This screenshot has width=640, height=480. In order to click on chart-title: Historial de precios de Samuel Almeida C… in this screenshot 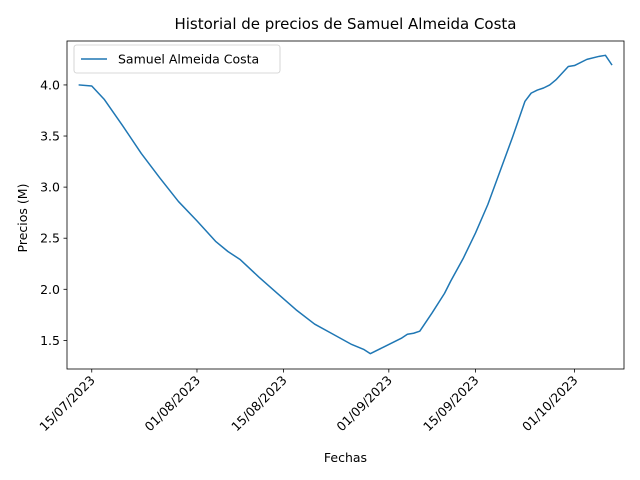, I will do `click(345, 24)`.